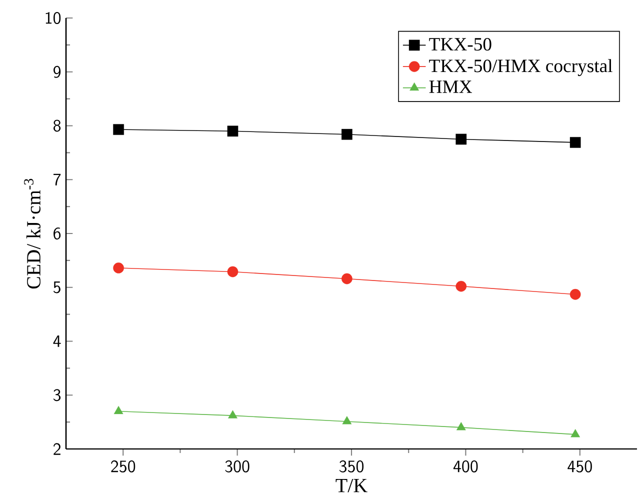 This screenshot has width=638, height=502. What do you see at coordinates (57, 449) in the screenshot?
I see `y-tick-label: 2` at bounding box center [57, 449].